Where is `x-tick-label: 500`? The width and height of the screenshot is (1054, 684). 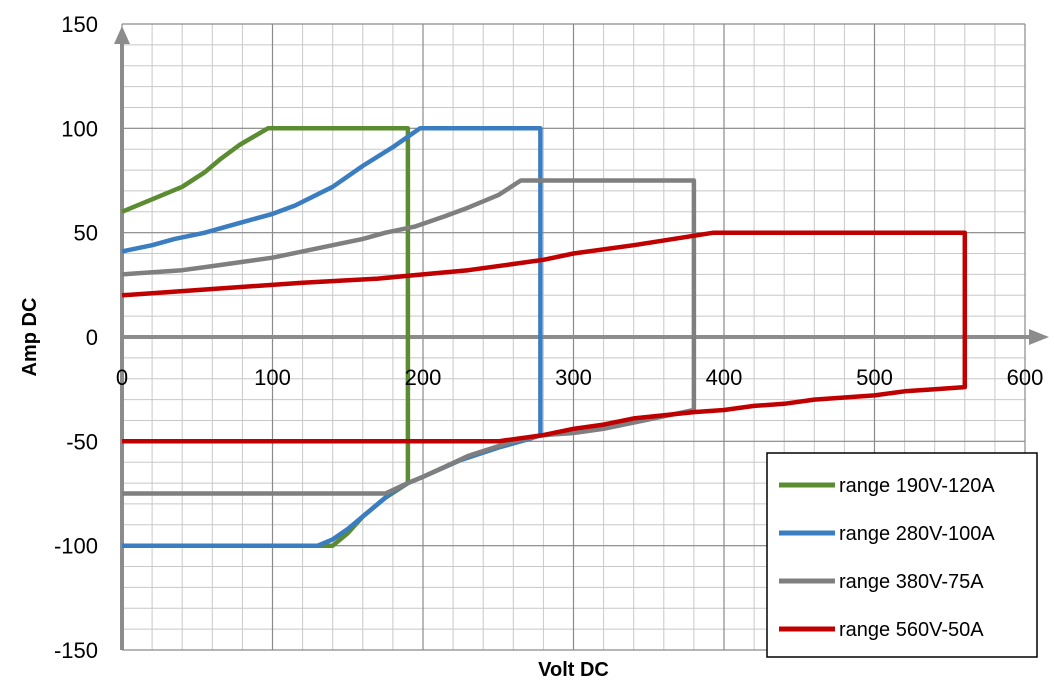 x-tick-label: 500 is located at coordinates (874, 377).